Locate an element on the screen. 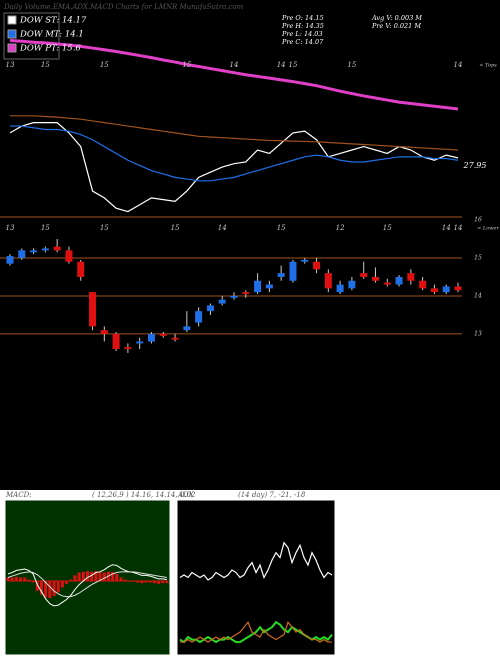 The width and height of the screenshot is (500, 660). annotation: 27.95 is located at coordinates (475, 165).